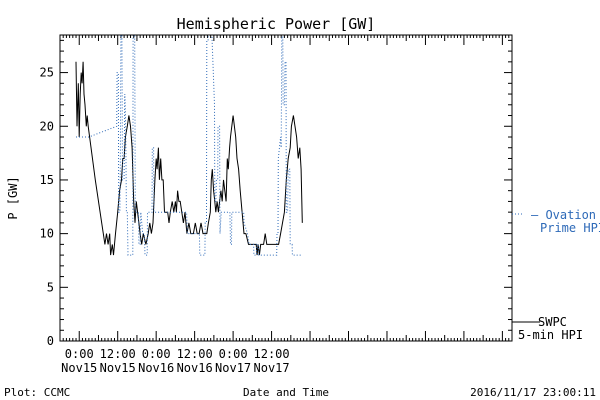 This screenshot has height=400, width=600. I want to click on legend-ovation: – Ovation Prime HPI, so click(556, 221).